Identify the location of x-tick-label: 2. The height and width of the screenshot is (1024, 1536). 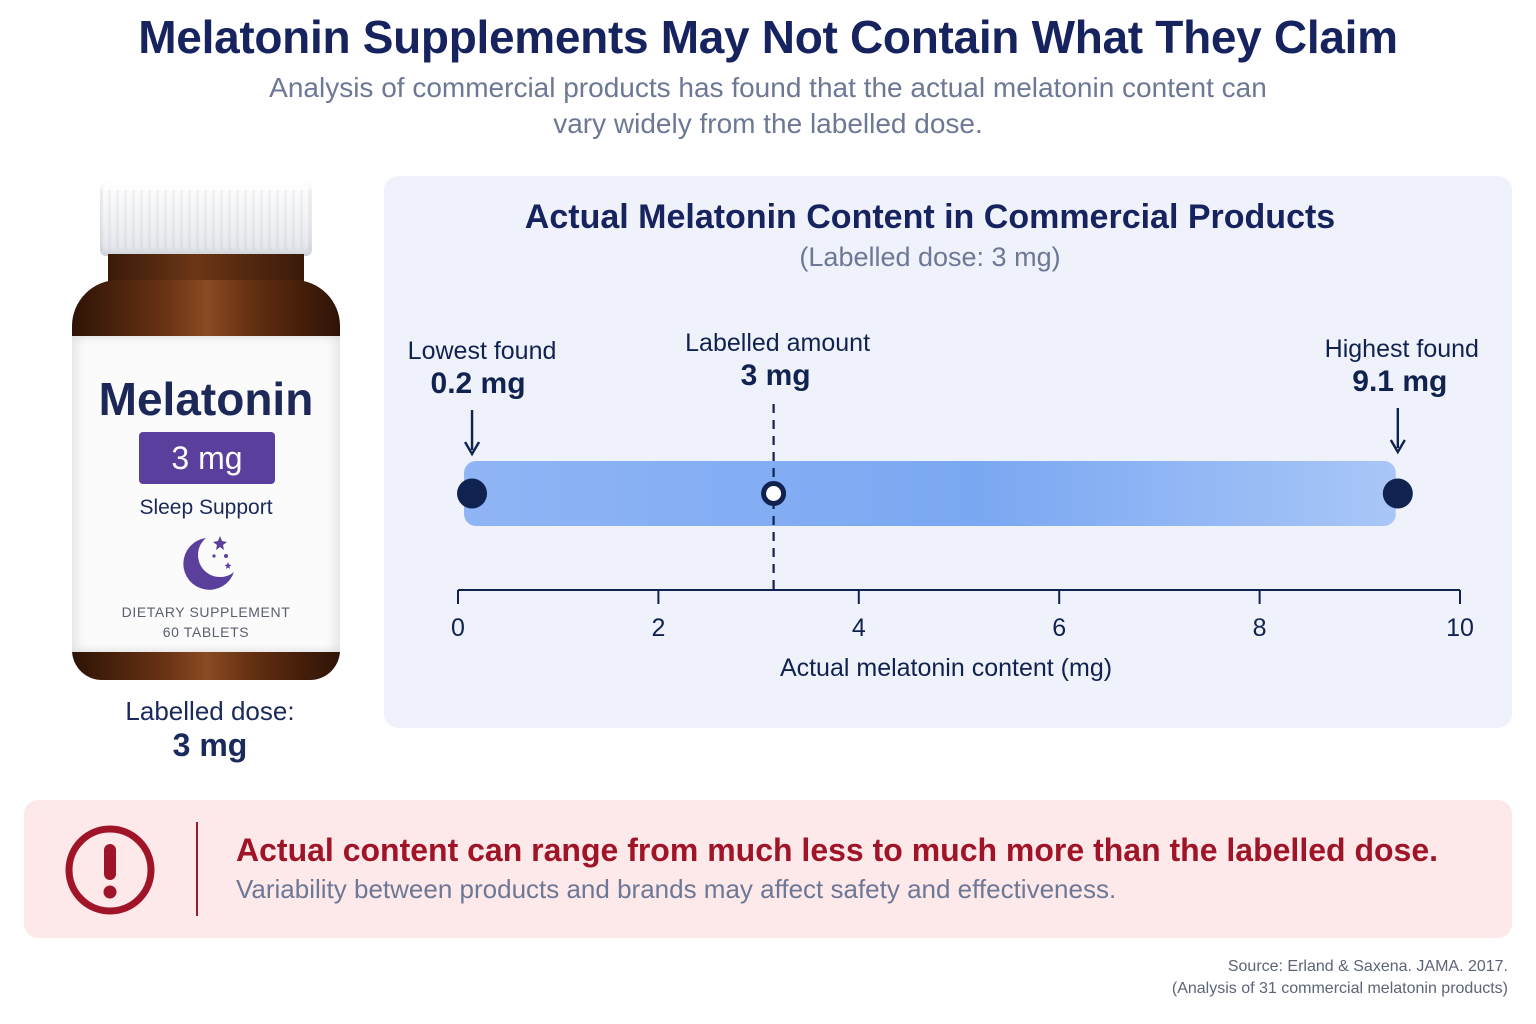
(658, 628).